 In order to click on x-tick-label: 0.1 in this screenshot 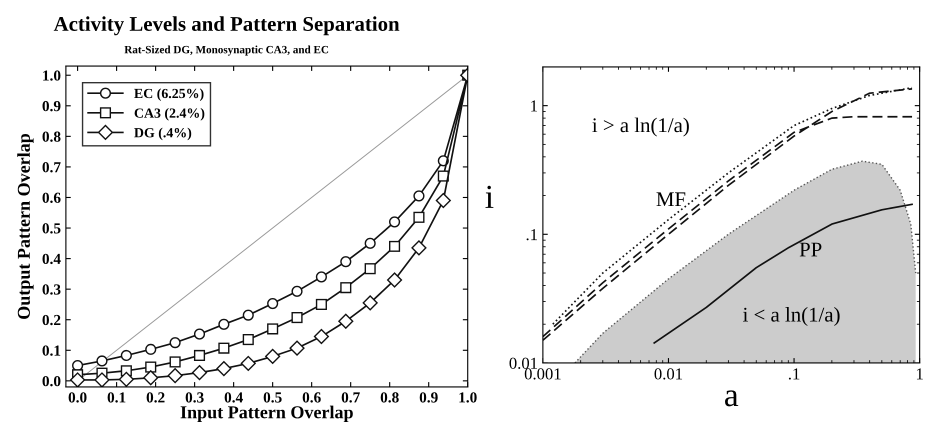, I will do `click(117, 397)`.